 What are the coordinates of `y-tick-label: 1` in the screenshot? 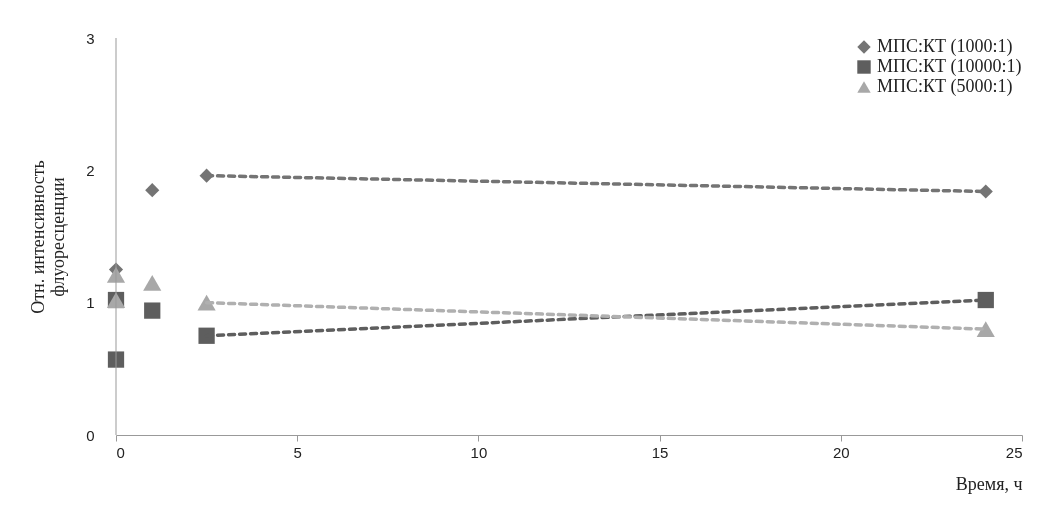 It's located at (90, 303).